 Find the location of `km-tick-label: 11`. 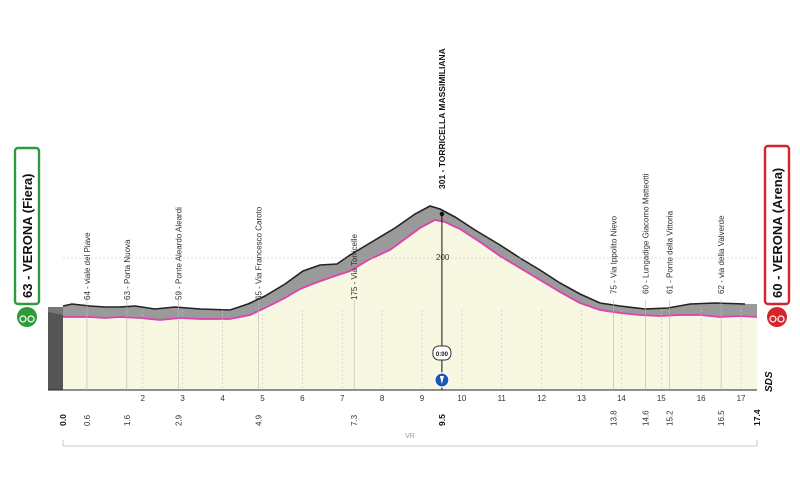

km-tick-label: 11 is located at coordinates (502, 398).